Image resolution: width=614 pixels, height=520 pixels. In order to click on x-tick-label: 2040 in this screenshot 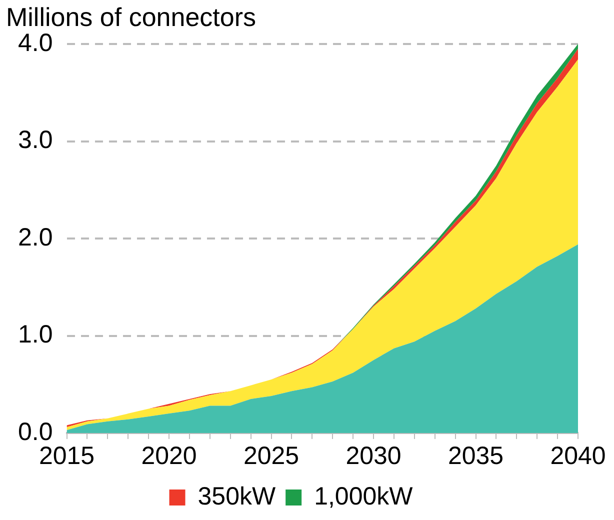, I will do `click(578, 456)`.